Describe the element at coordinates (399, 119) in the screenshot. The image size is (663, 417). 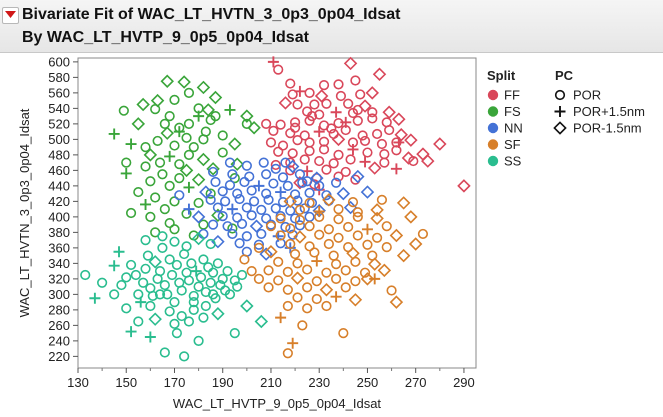
I see `point-ff-diamond` at that location.